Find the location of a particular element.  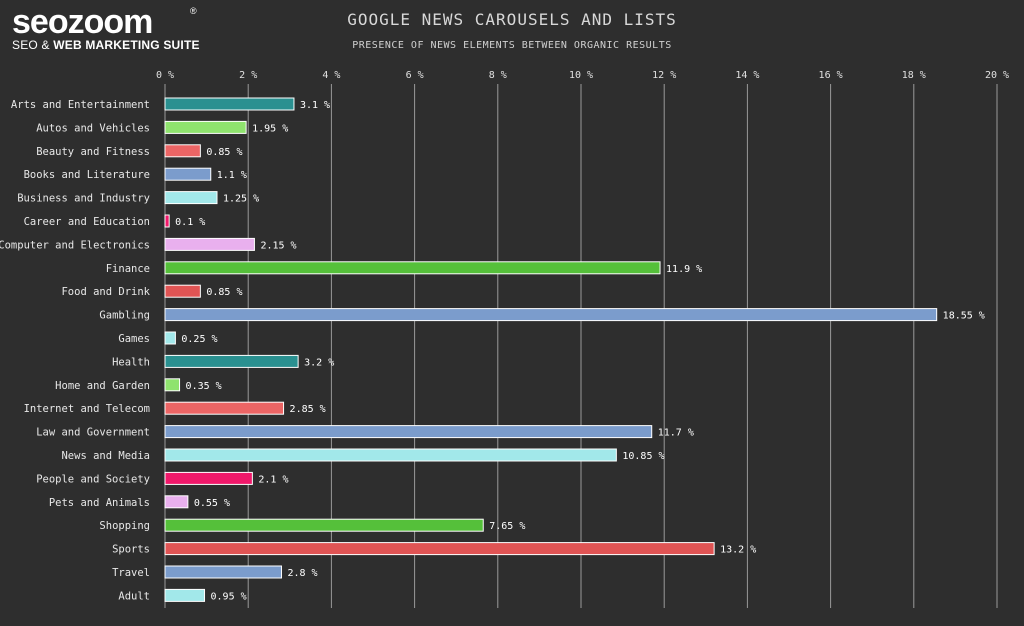

category-label: Business and Industry is located at coordinates (83, 199).